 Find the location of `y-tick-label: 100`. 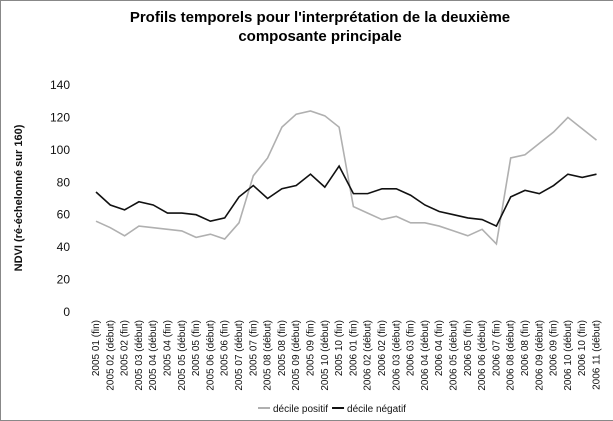

y-tick-label: 100 is located at coordinates (60, 150).